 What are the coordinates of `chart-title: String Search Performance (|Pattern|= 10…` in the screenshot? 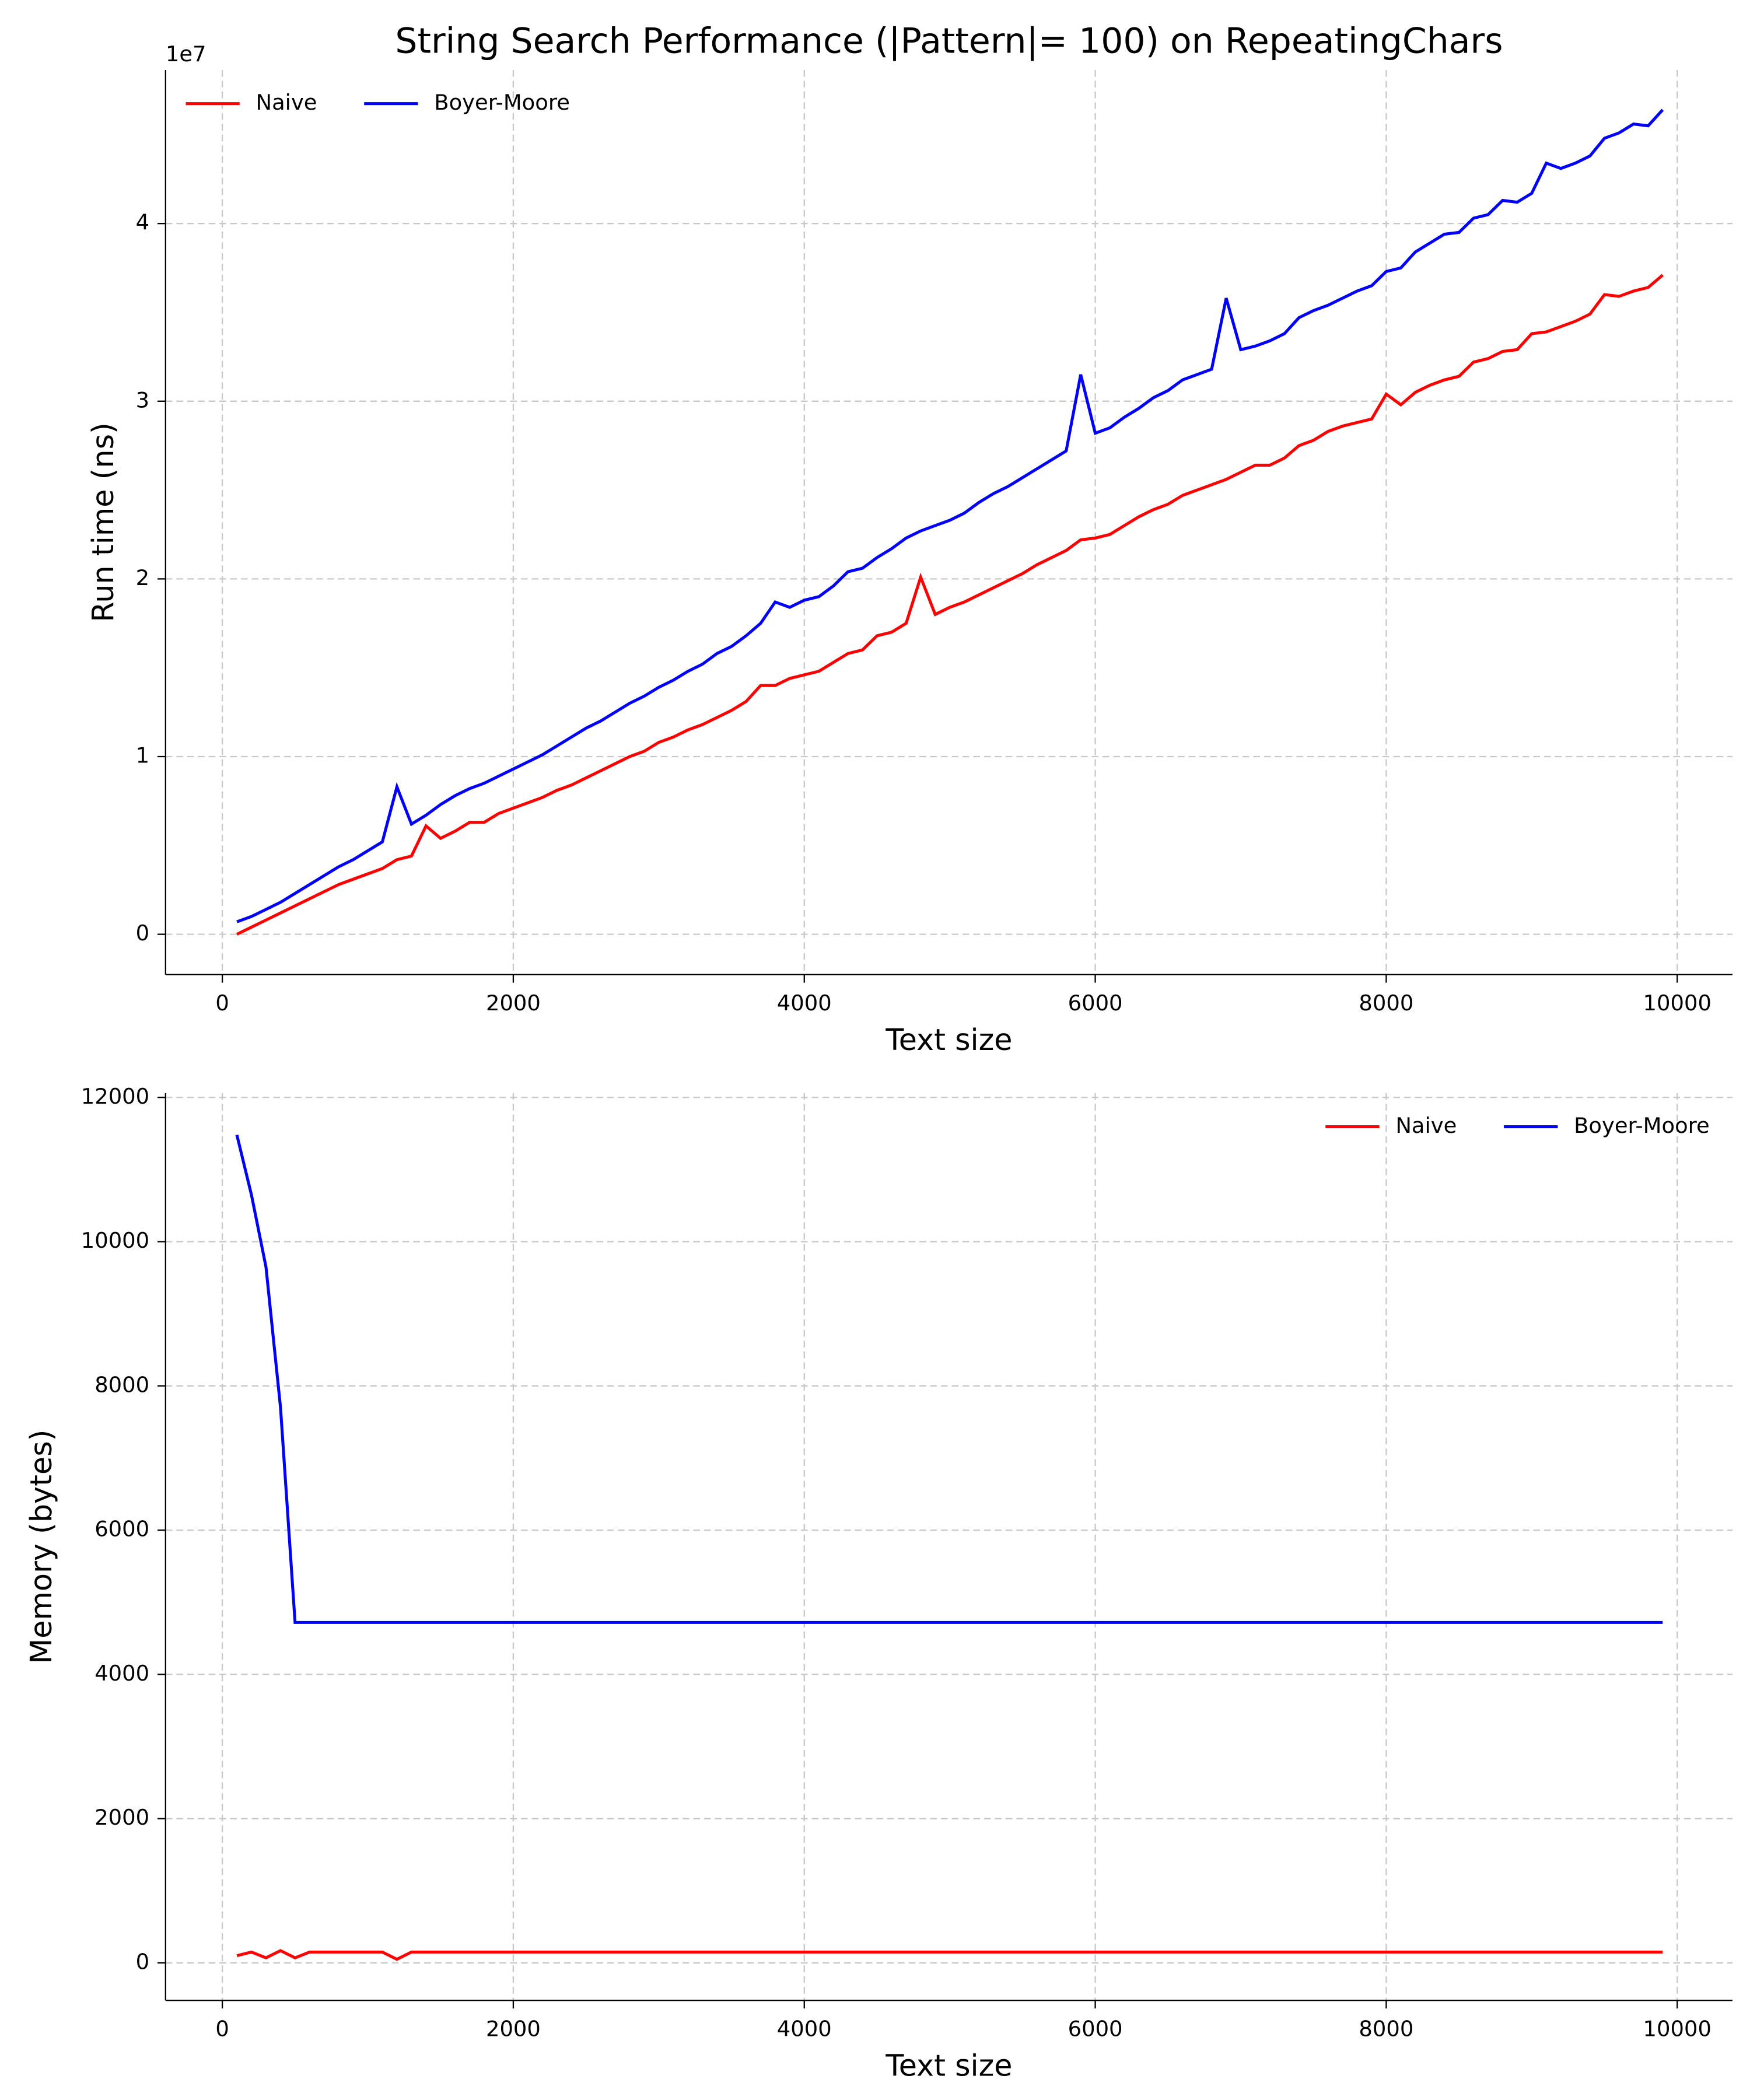 It's located at (949, 41).